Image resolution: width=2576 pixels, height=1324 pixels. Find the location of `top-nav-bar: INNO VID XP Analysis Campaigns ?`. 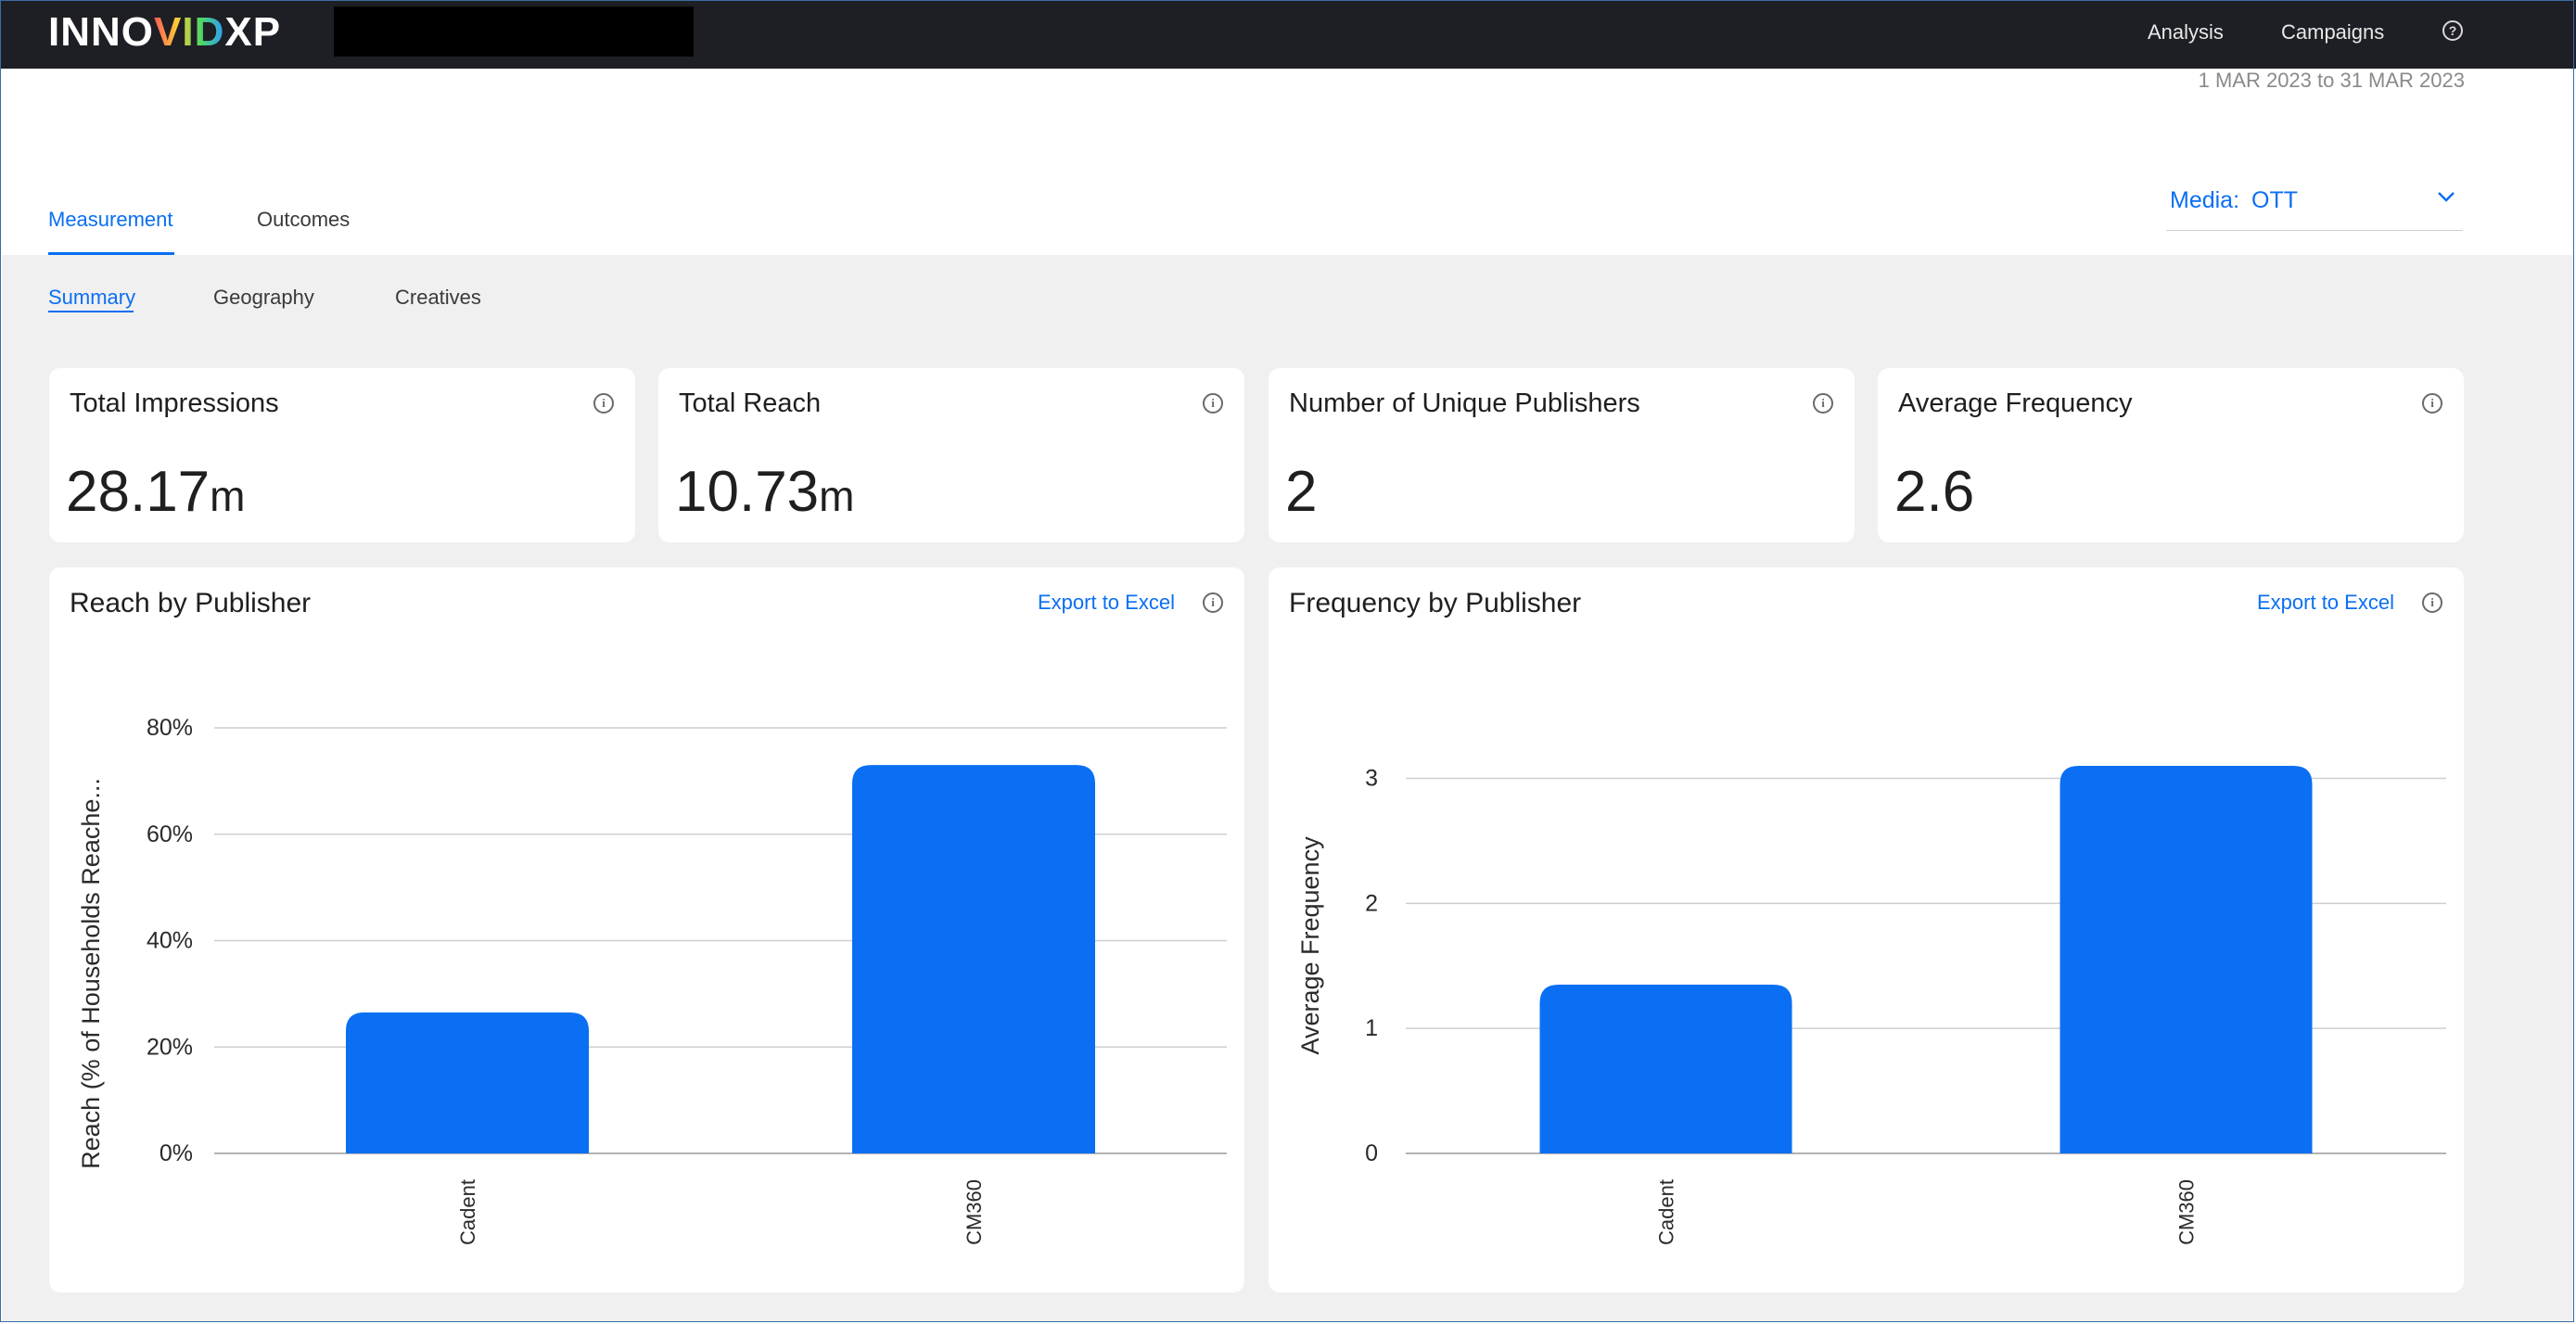

top-nav-bar: INNO VID XP Analysis Campaigns ? is located at coordinates (1288, 34).